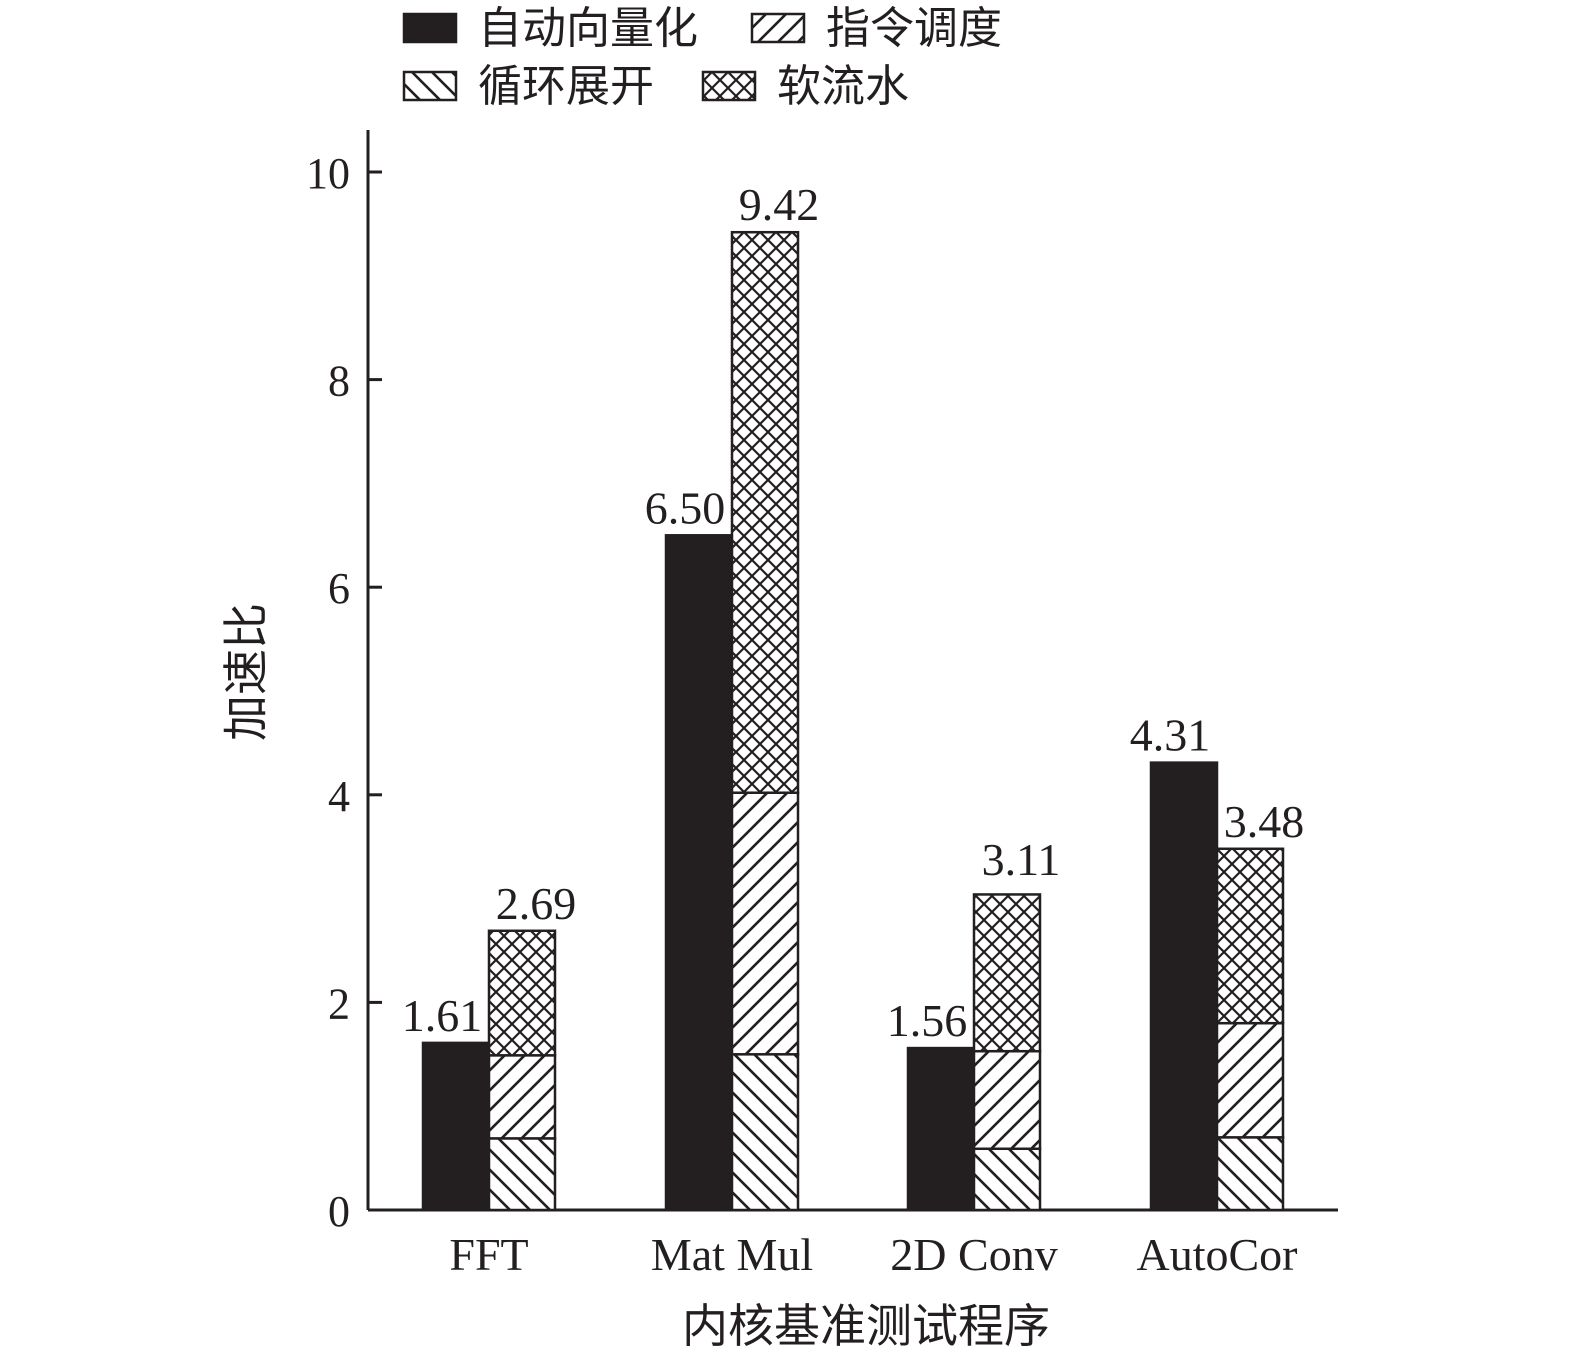 This screenshot has height=1363, width=1575. What do you see at coordinates (873, 1254) in the screenshot?
I see `category-labels: FFT Mat Mul 2D Conv AutoCor` at bounding box center [873, 1254].